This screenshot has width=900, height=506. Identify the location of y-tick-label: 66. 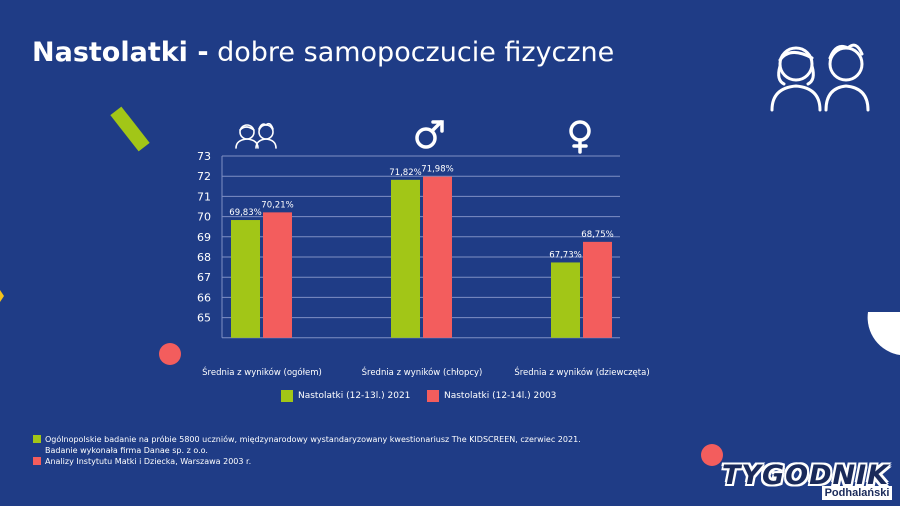
(204, 297).